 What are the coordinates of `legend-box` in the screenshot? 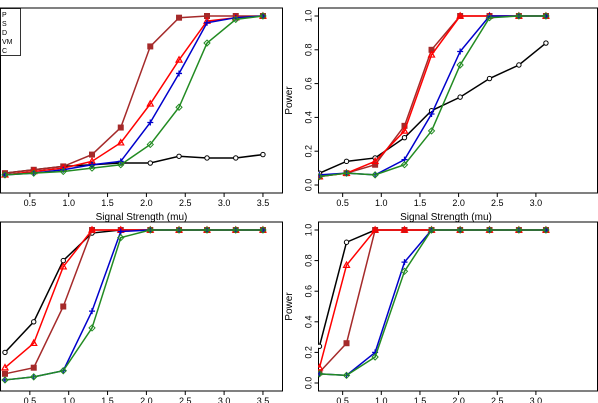 It's located at (10, 32).